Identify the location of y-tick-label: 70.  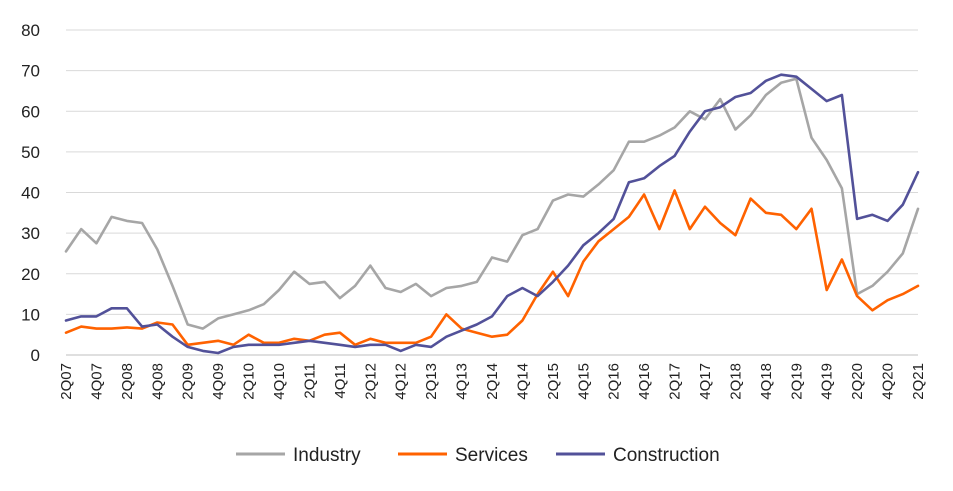
(30, 71).